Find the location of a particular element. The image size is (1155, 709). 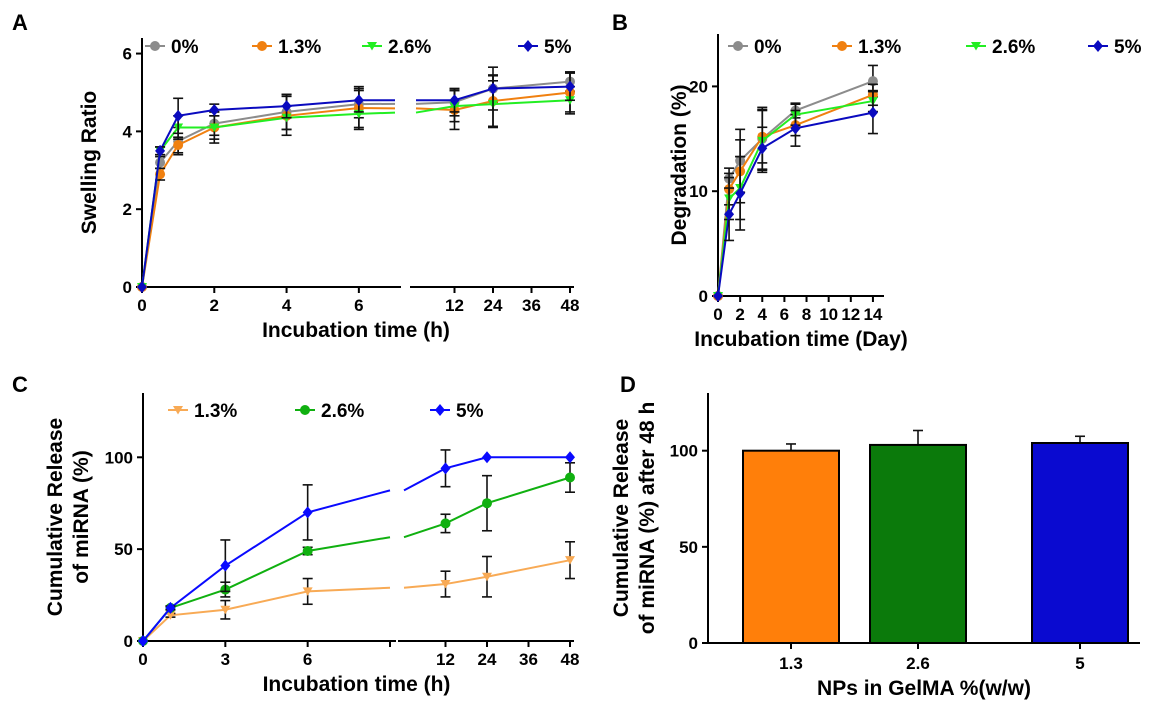

y-tick-label: 6 is located at coordinates (127, 54).